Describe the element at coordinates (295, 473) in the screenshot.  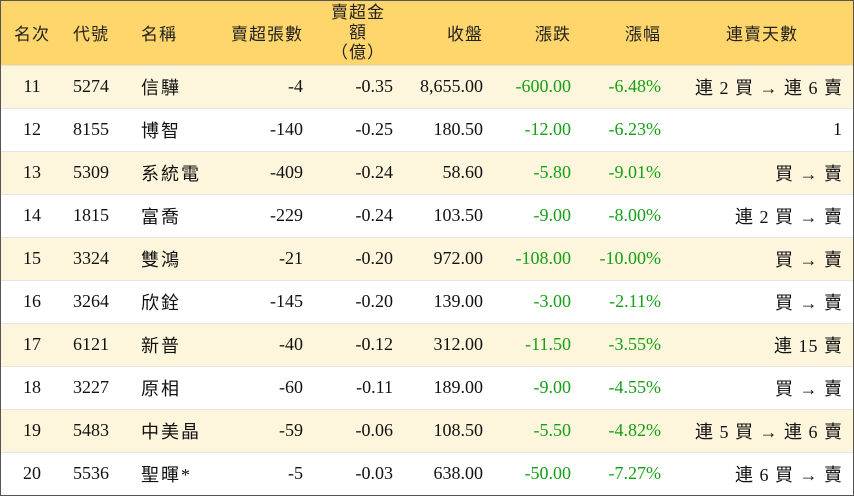
I see `cell-lots: -5` at that location.